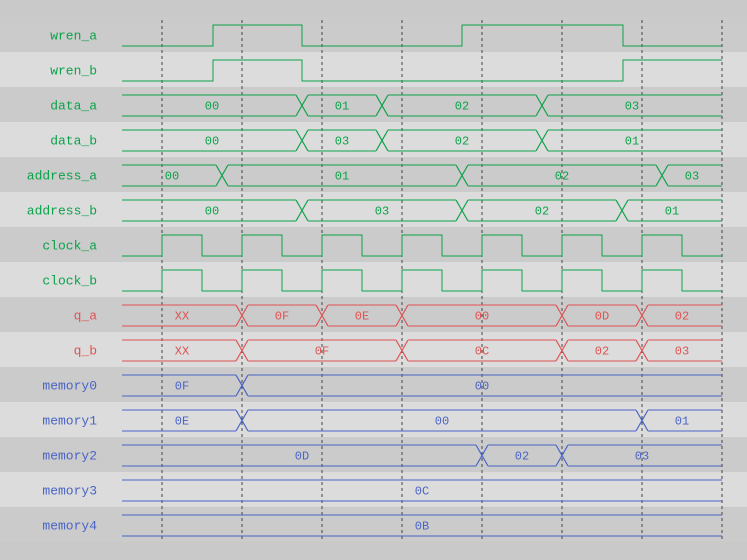  Describe the element at coordinates (422, 525) in the screenshot. I see `bus-segment-memory4` at that location.